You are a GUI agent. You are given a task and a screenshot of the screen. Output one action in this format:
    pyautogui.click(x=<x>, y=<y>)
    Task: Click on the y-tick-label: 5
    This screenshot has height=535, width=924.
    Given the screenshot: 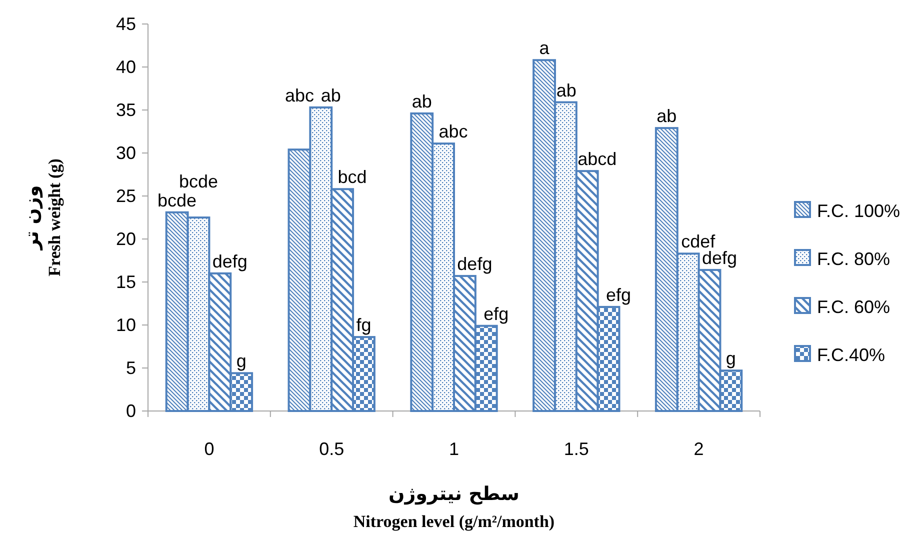 What is the action you would take?
    pyautogui.click(x=131, y=368)
    